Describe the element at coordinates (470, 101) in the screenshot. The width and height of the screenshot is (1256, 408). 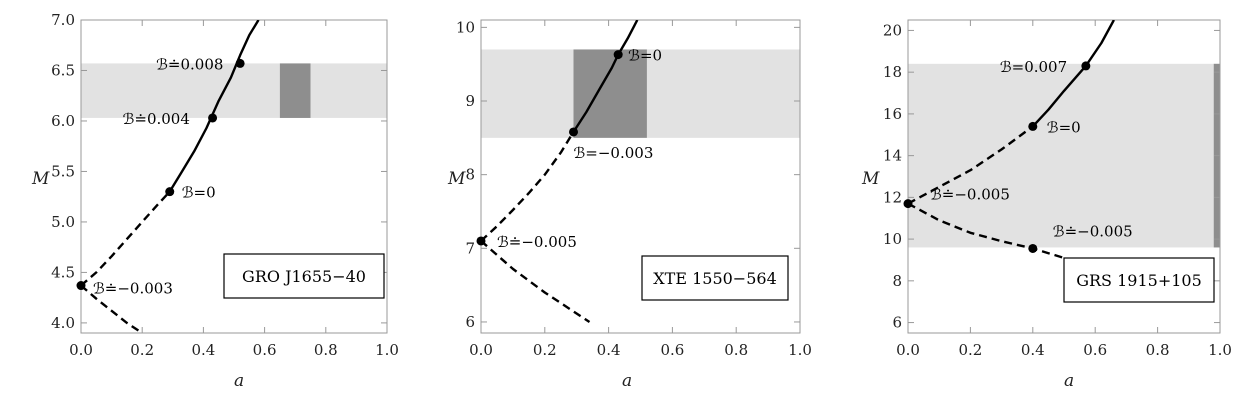
I see `y-tick-label: 9` at that location.